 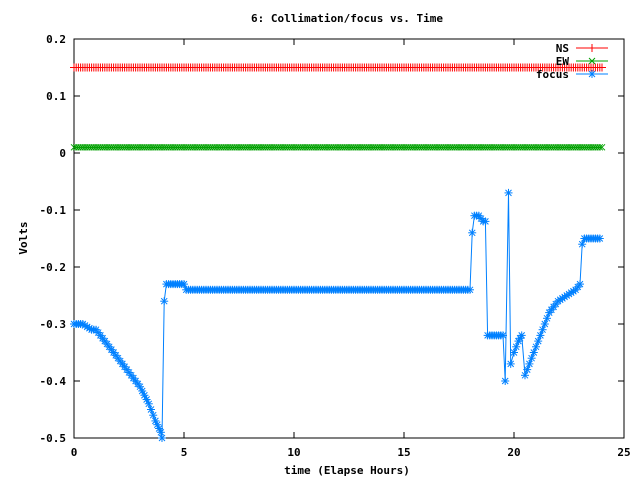 What do you see at coordinates (403, 452) in the screenshot?
I see `x-tick-label: 15` at bounding box center [403, 452].